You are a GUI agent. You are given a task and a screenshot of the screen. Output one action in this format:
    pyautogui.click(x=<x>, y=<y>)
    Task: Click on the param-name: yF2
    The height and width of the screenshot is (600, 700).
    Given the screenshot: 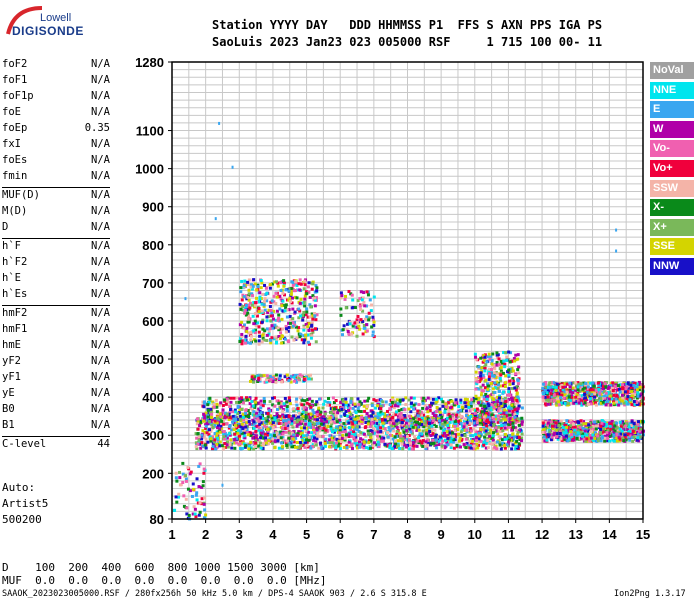 What is the action you would take?
    pyautogui.click(x=11, y=361)
    